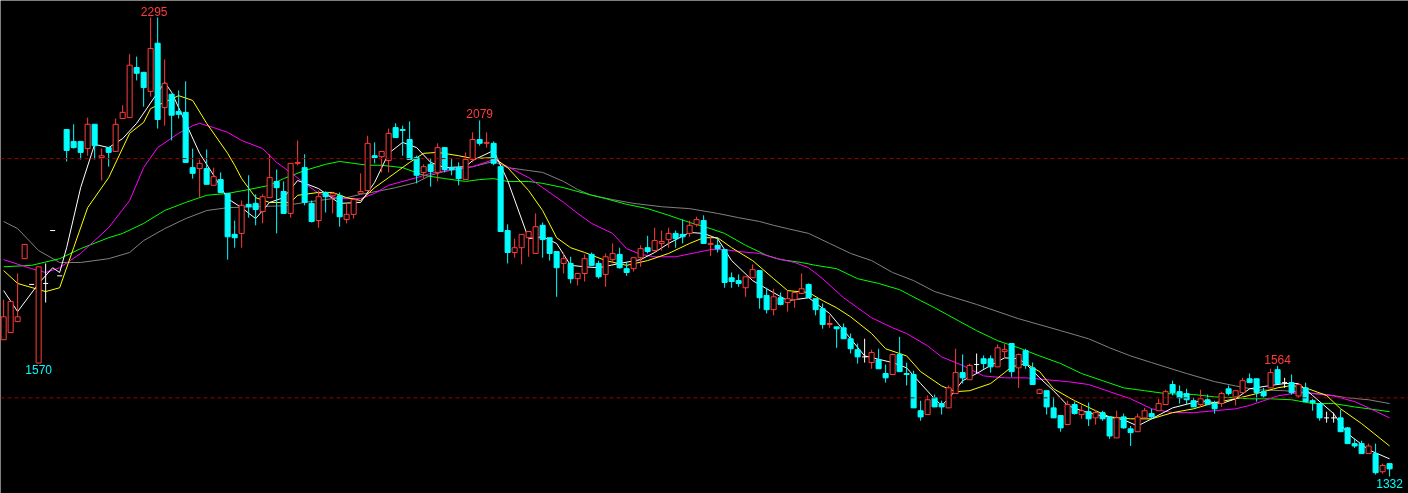 The width and height of the screenshot is (1408, 493). What do you see at coordinates (1390, 483) in the screenshot?
I see `annotation: 1332` at bounding box center [1390, 483].